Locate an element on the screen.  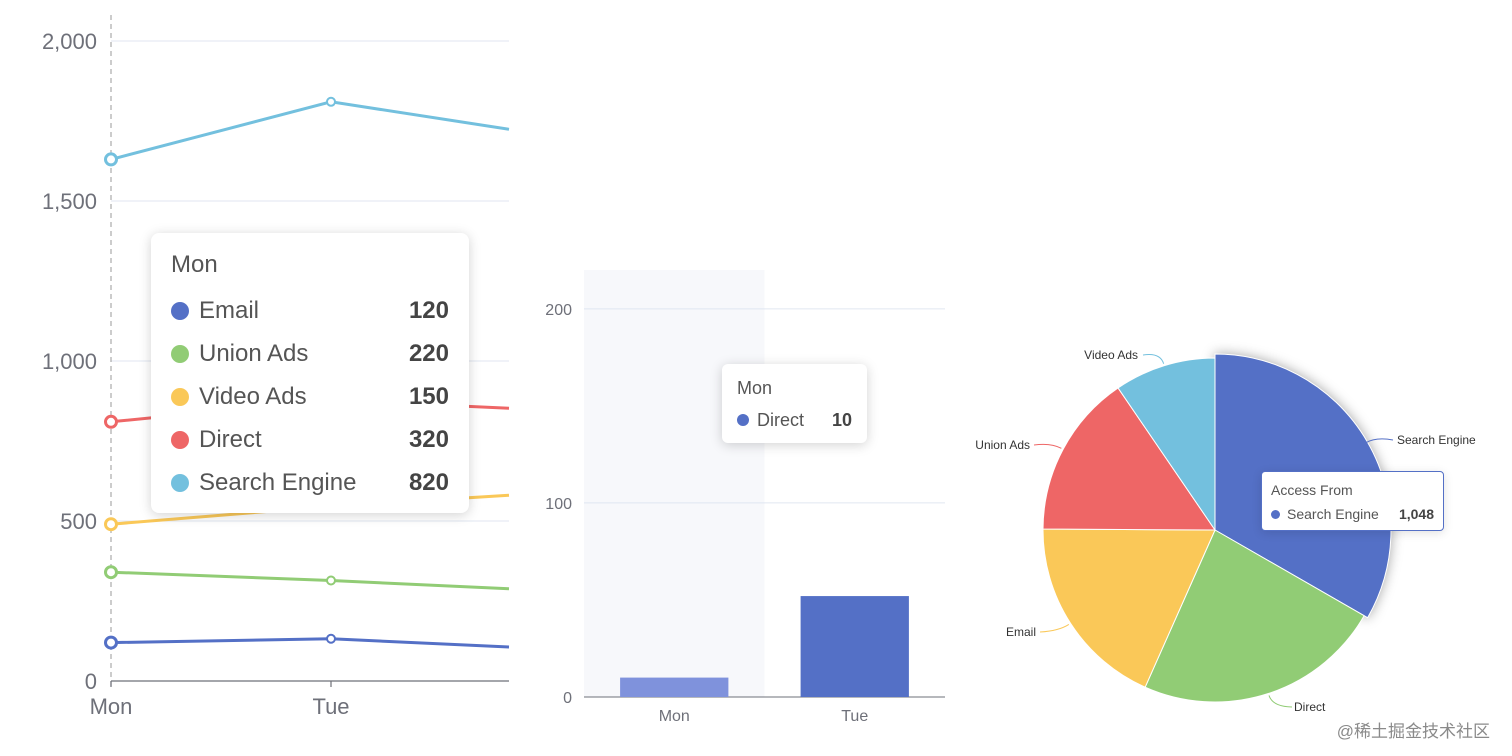
line-tooltip-series-value: 220 is located at coordinates (428, 353).